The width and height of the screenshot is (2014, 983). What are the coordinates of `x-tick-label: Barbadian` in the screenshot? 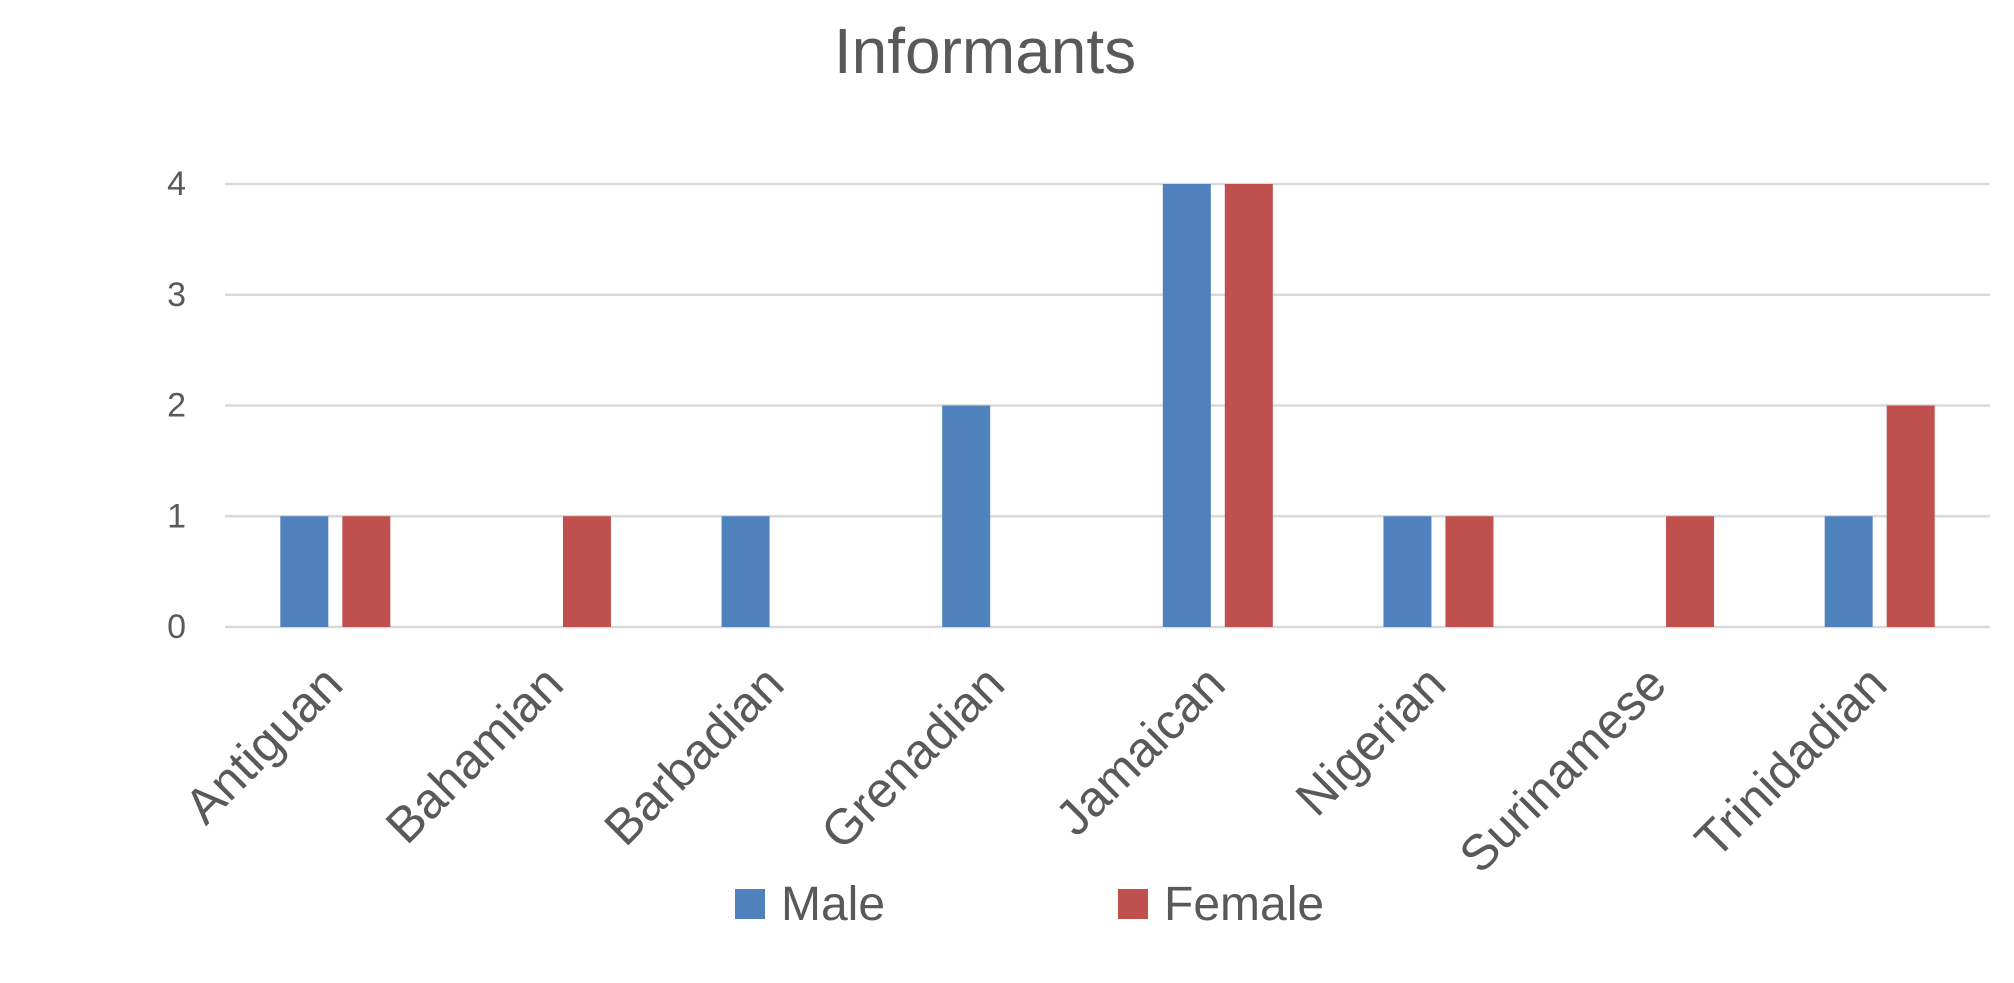 It's located at (694, 755).